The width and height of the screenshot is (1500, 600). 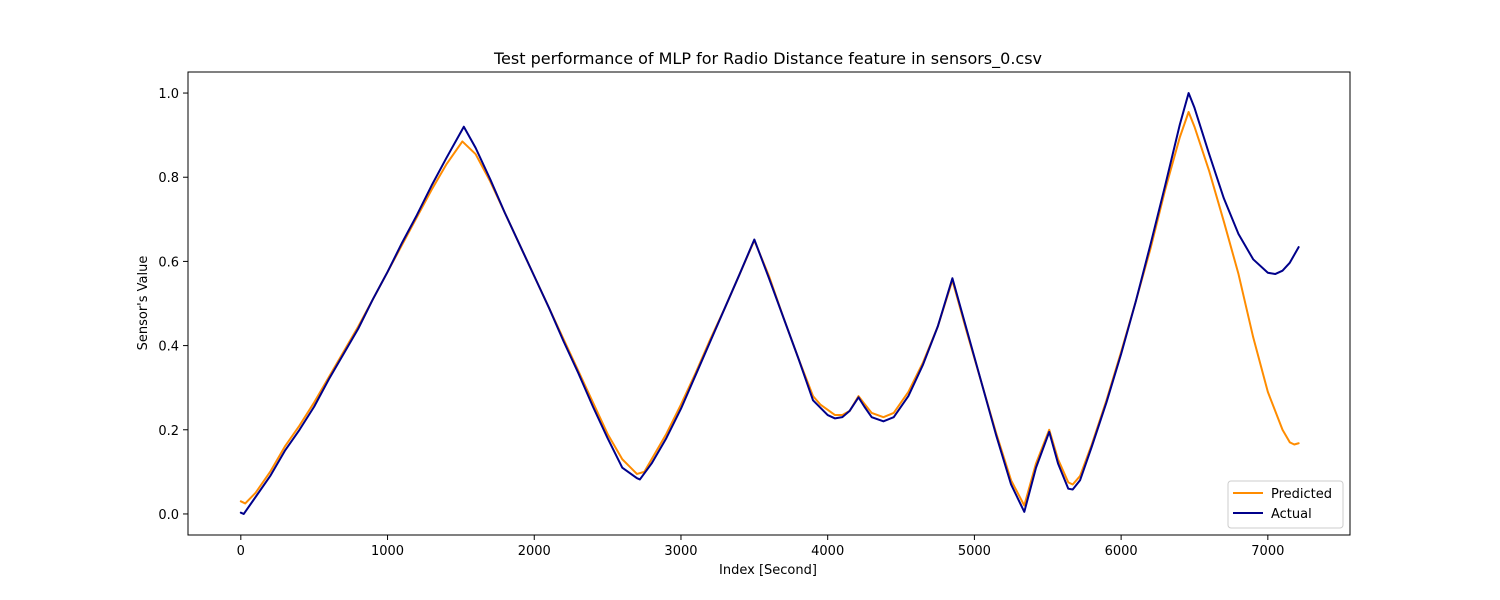 I want to click on x-axis: 0 1000 2000 3000 4000 5000 6000 7000, so click(x=760, y=547).